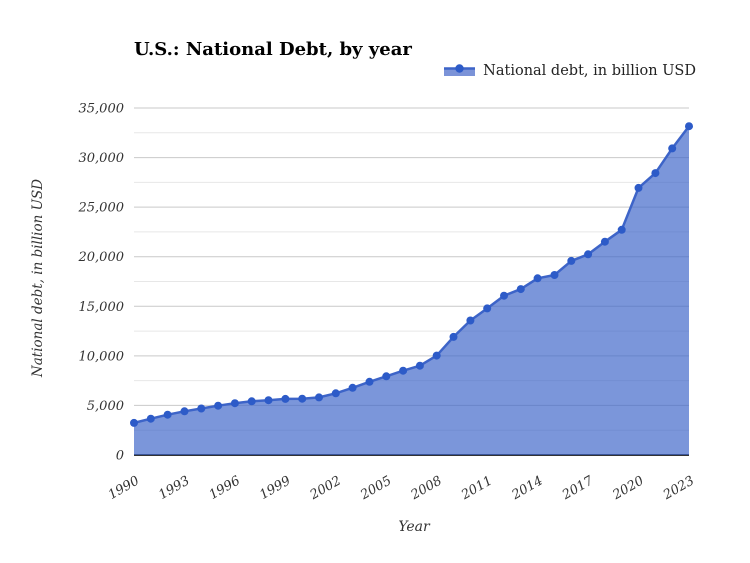 This screenshot has width=750, height=563. Describe the element at coordinates (102, 158) in the screenshot. I see `y-tick-label: 30,000` at that location.